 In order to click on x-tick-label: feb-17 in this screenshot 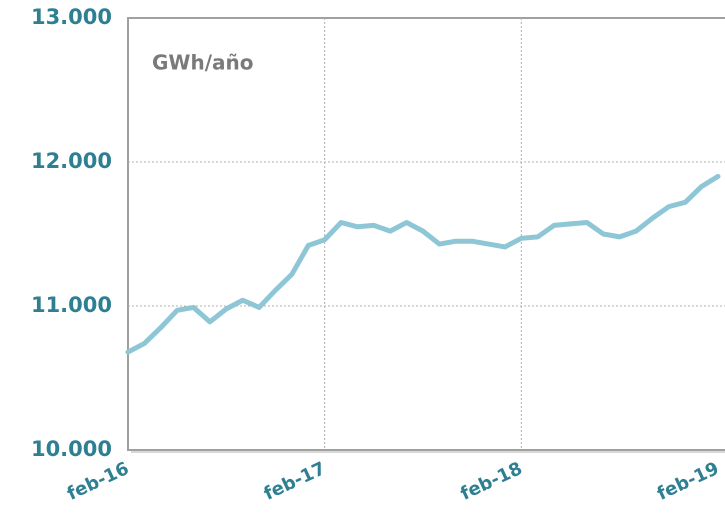, I will do `click(295, 481)`.